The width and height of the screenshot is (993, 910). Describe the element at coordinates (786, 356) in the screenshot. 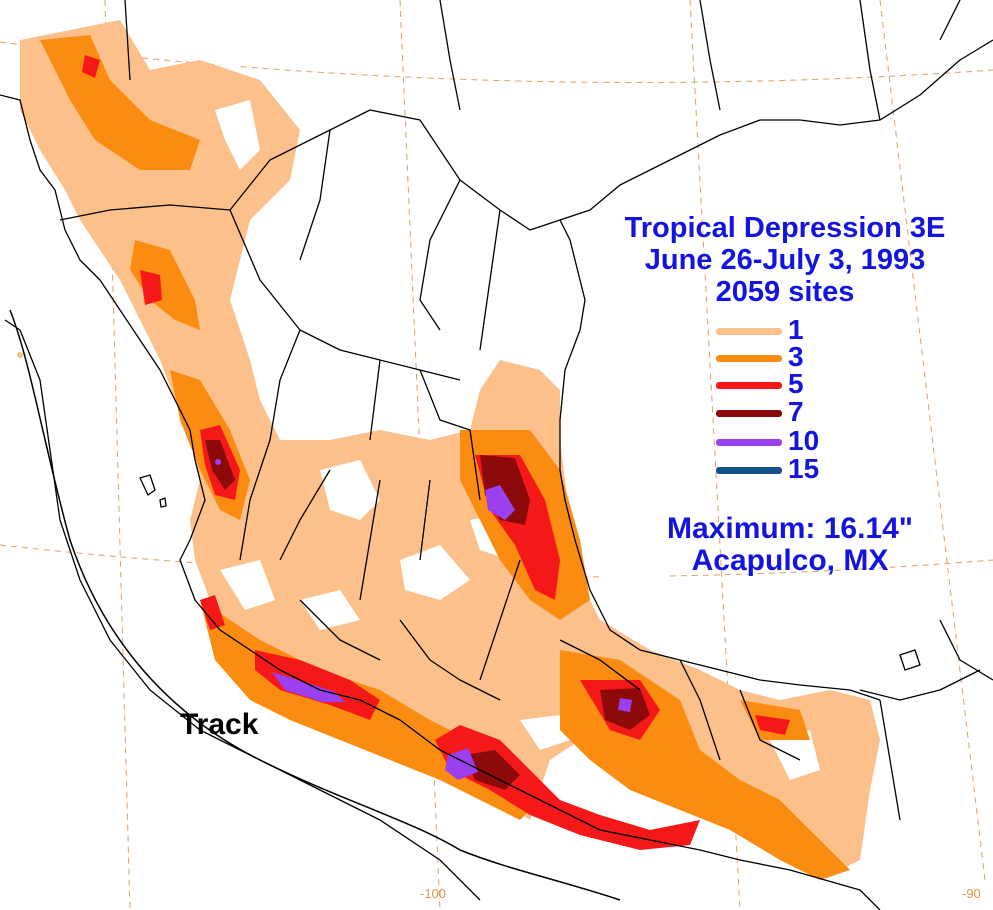

I see `legend-item-3: 3` at that location.